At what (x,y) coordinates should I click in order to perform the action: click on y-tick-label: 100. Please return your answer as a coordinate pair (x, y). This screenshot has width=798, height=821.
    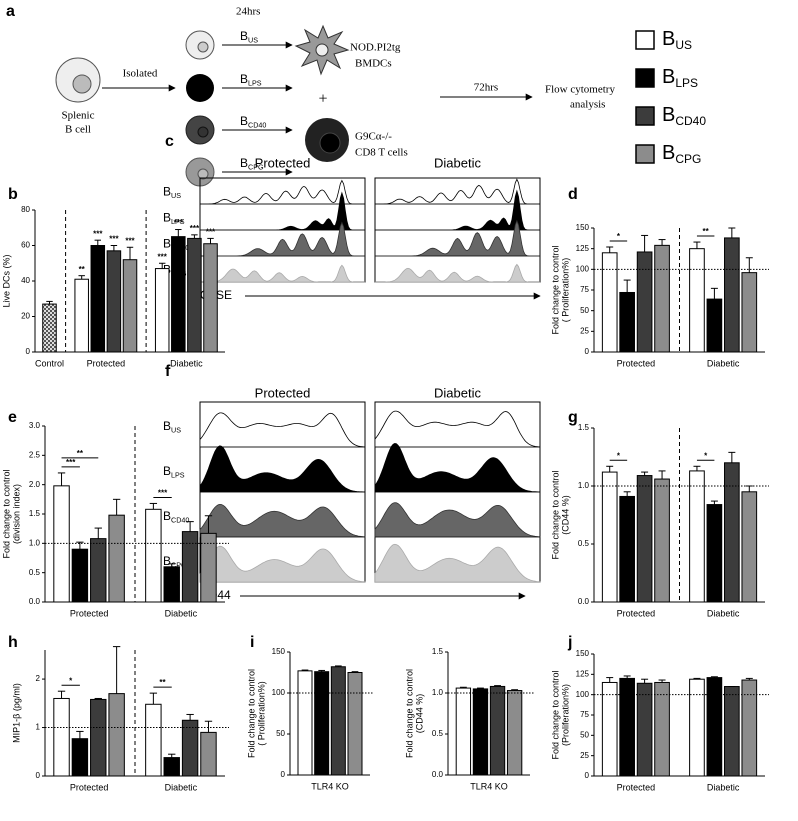
    Looking at the image, I should click on (583, 268).